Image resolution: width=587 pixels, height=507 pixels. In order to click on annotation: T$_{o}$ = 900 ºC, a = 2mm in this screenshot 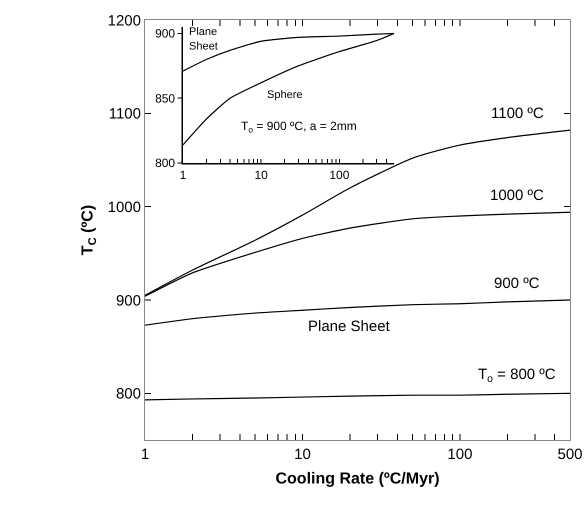, I will do `click(299, 127)`.